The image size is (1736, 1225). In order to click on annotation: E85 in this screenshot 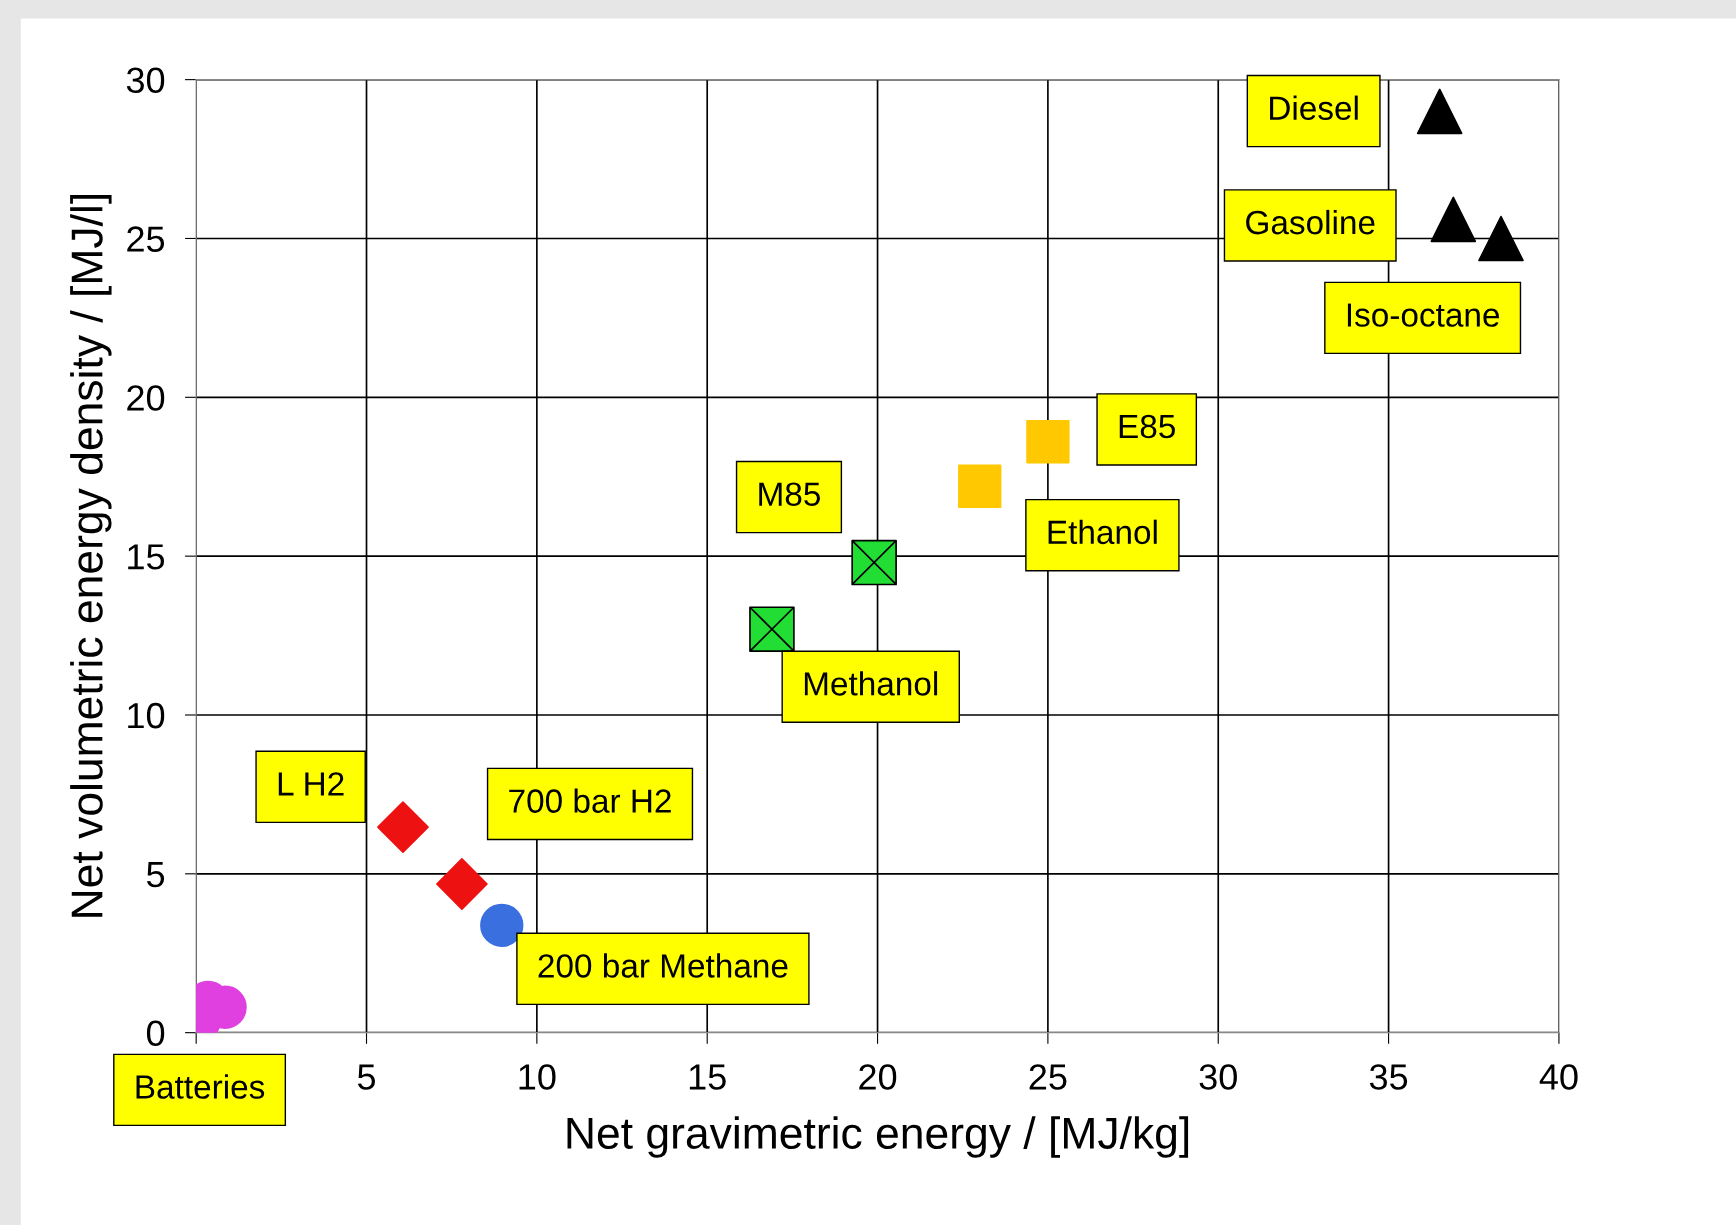, I will do `click(1147, 426)`.